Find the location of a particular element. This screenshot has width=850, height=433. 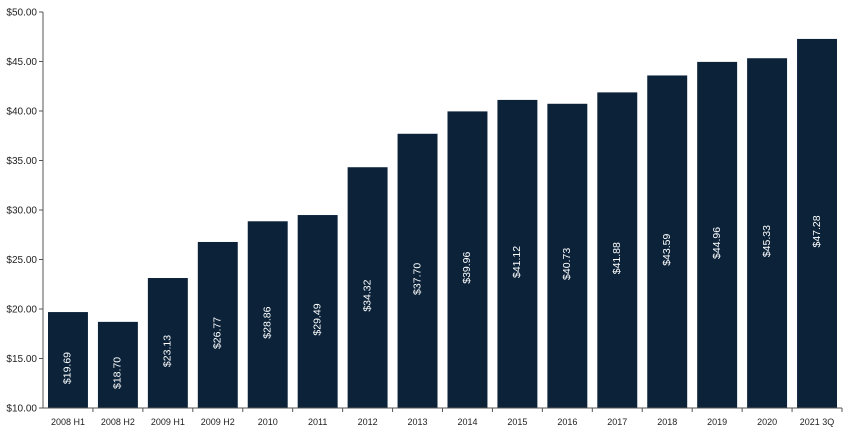

x-tick-label: 2021 3Q is located at coordinates (817, 422).